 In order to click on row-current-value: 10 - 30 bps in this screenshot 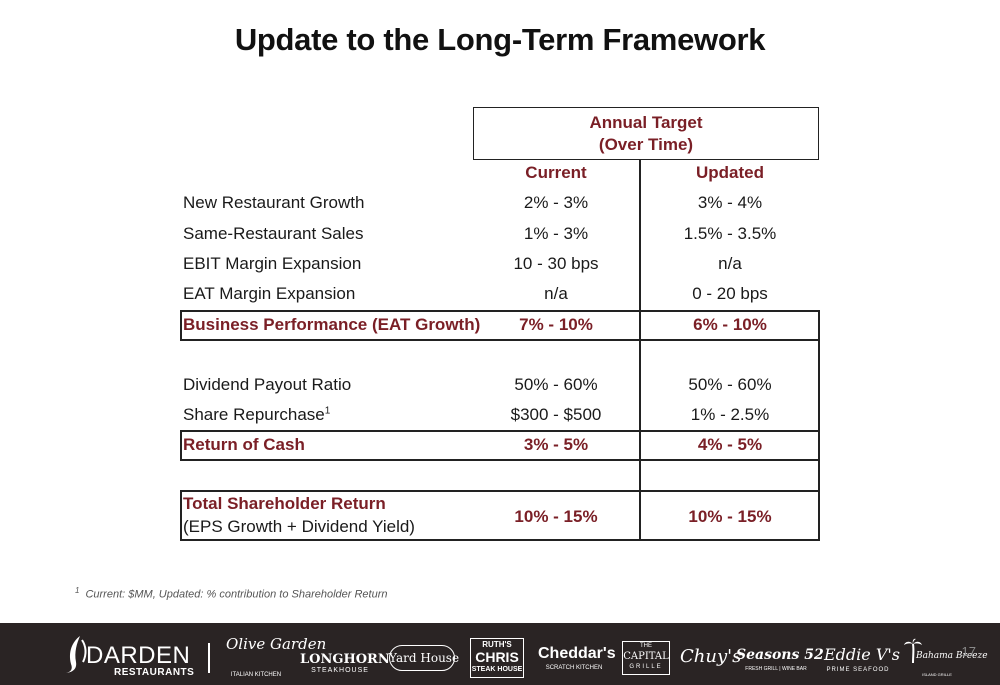, I will do `click(556, 263)`.